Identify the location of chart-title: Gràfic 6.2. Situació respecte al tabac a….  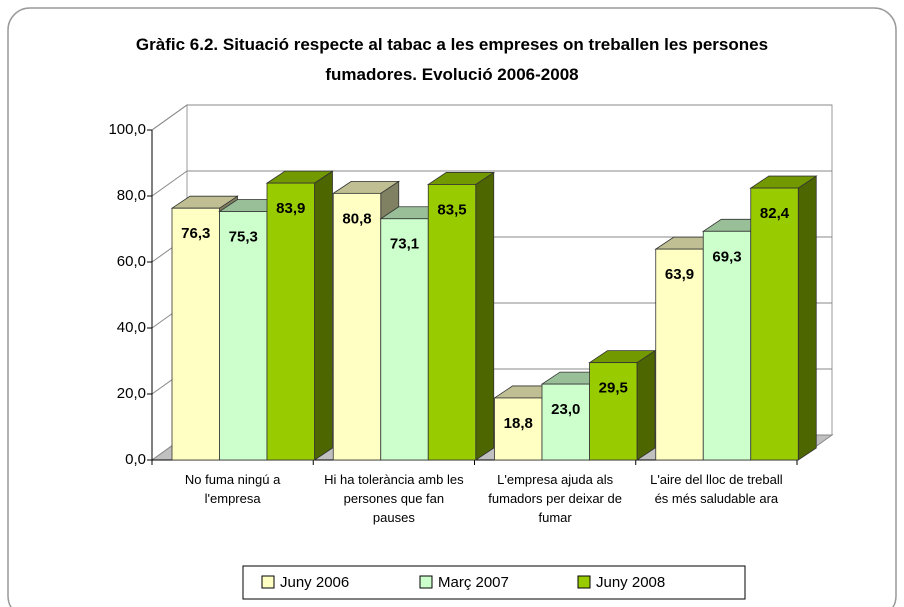
(452, 59).